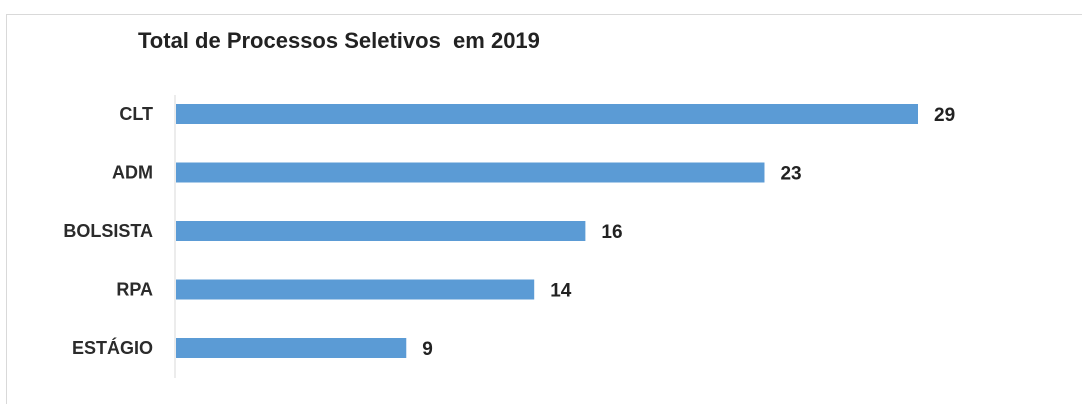  Describe the element at coordinates (611, 232) in the screenshot. I see `data-label: 16` at that location.